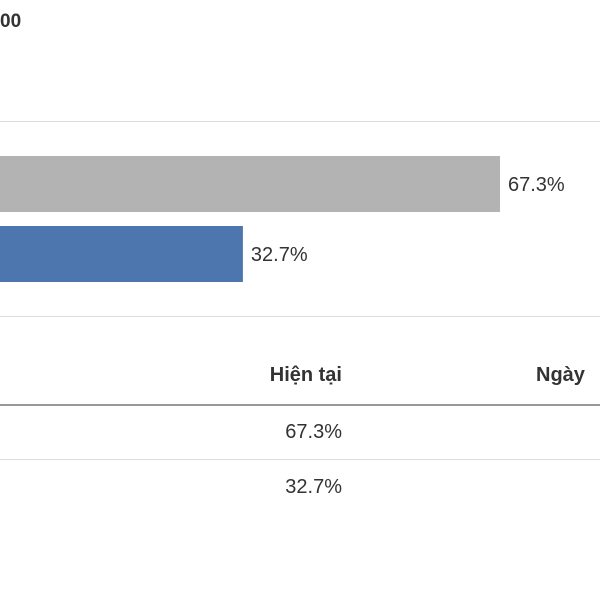 This screenshot has height=600, width=600. I want to click on header-value: 00, so click(11, 21).